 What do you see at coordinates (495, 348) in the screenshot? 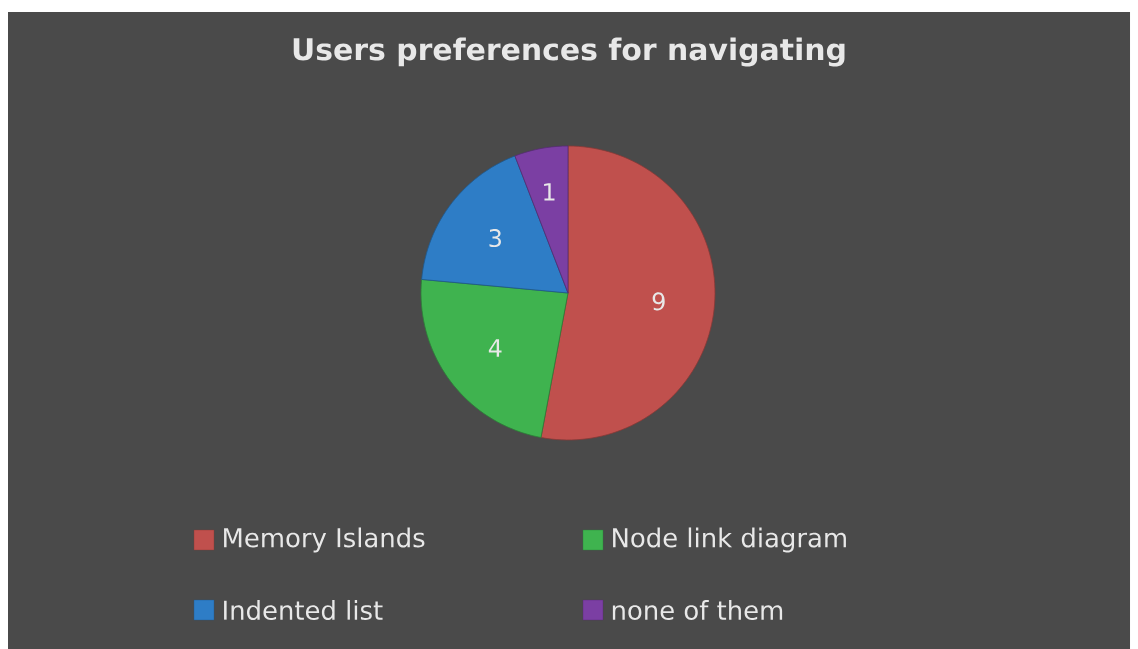
I see `data-label: 4` at bounding box center [495, 348].